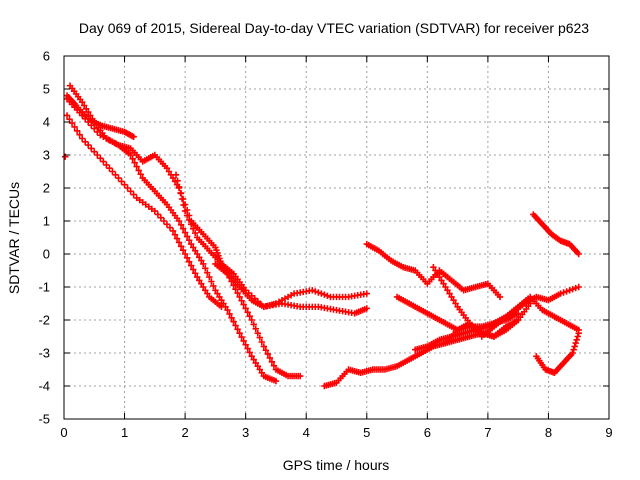  I want to click on x-tick-label: 8, so click(548, 432).